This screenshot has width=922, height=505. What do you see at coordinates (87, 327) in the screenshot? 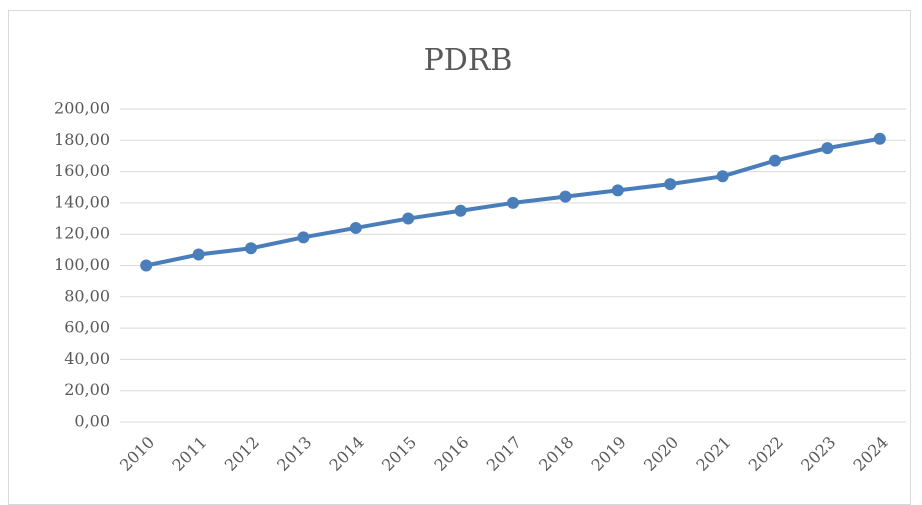
I see `y-tick-label: 60,00` at bounding box center [87, 327].